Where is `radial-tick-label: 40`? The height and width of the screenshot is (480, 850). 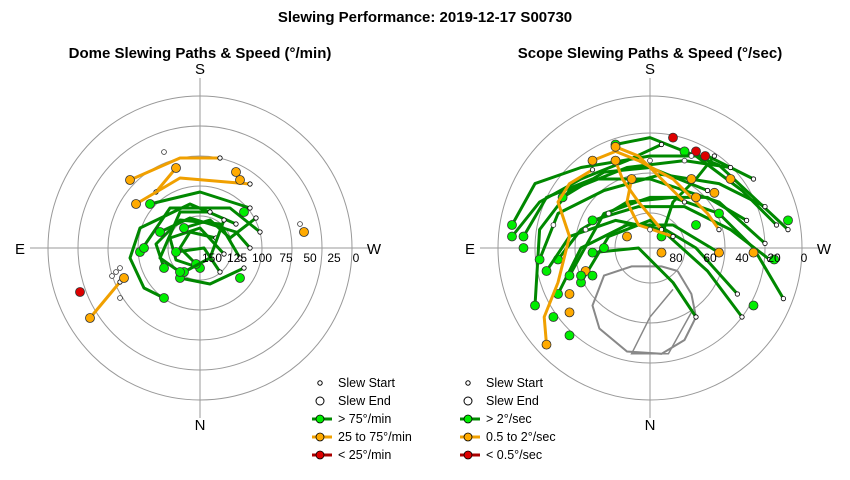 radial-tick-label: 40 is located at coordinates (742, 258).